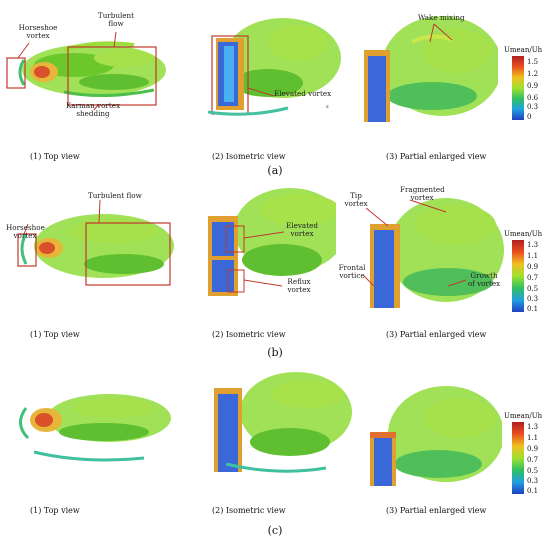  Describe the element at coordinates (86, 71) in the screenshot. I see `vortex-isosurface-top-a` at that location.